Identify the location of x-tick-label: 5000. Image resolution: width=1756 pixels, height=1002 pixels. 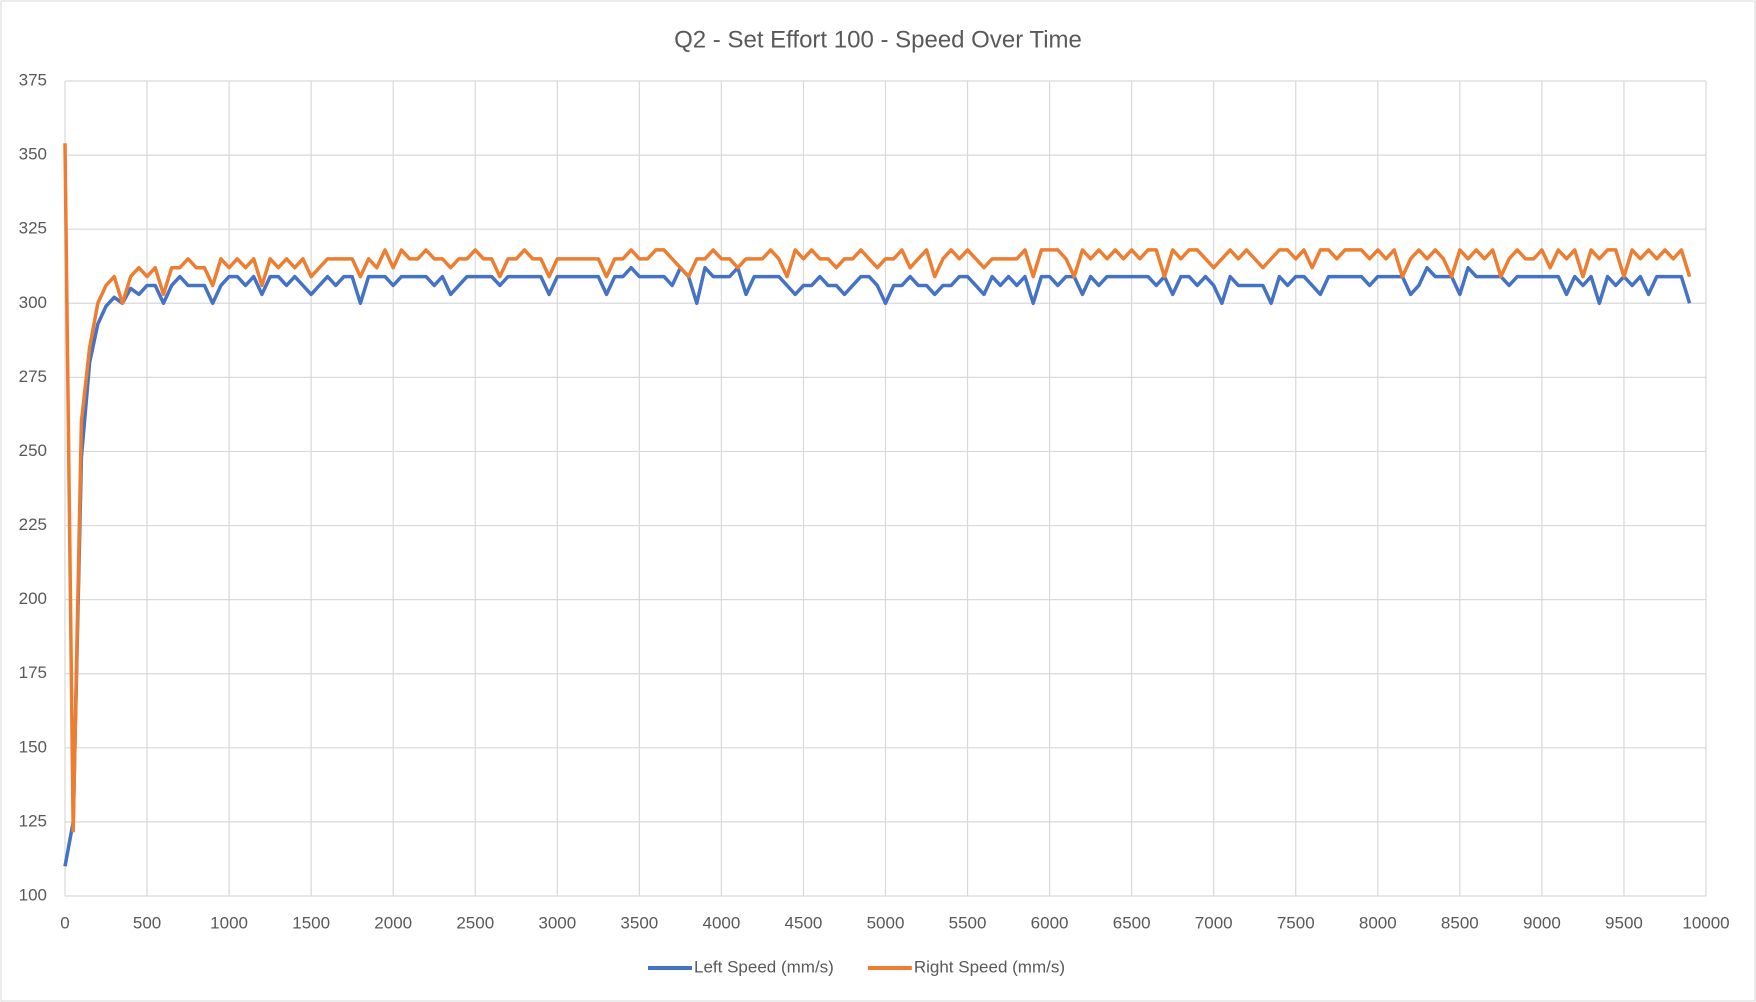
(886, 922).